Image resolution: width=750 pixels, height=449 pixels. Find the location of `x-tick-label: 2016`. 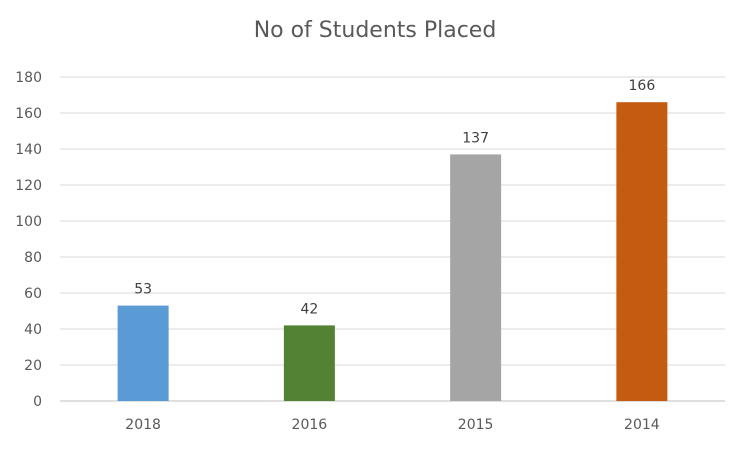

x-tick-label: 2016 is located at coordinates (310, 425).